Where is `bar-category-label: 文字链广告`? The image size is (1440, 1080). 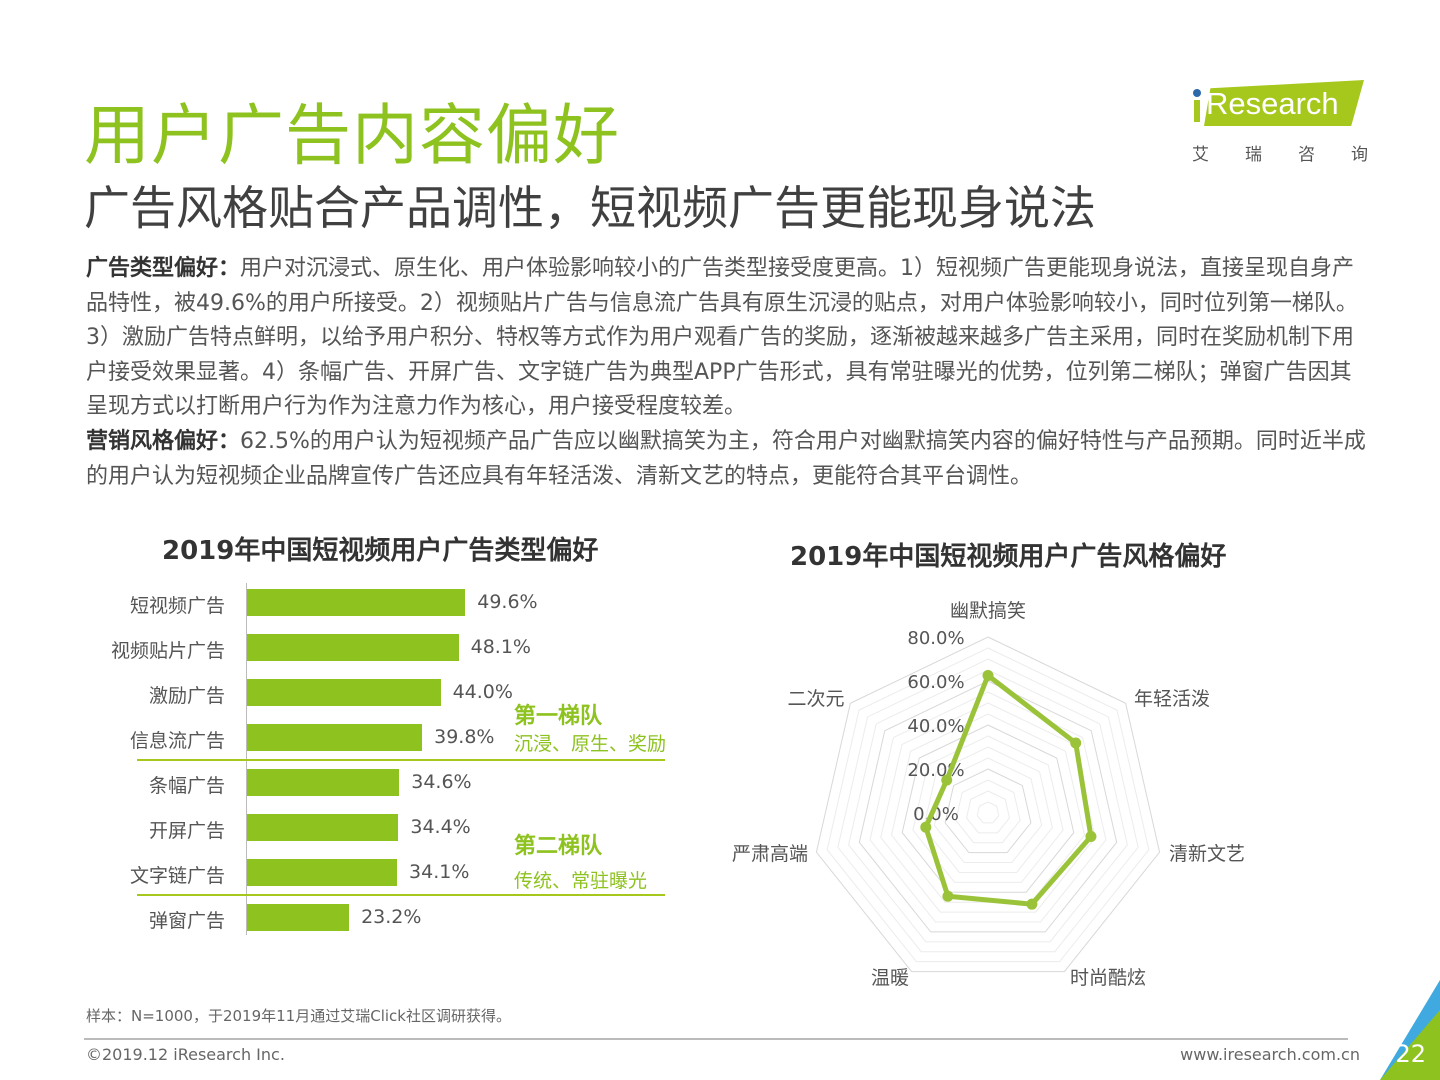
bar-category-label: 文字链广告 is located at coordinates (177, 876).